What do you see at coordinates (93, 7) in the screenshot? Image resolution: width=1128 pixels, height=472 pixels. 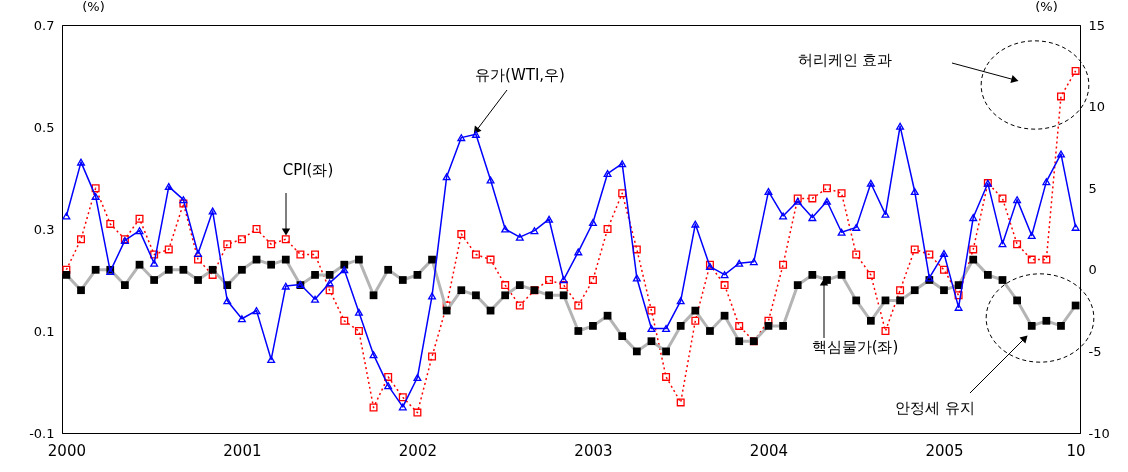 I see `y-axis-title: (%)` at bounding box center [93, 7].